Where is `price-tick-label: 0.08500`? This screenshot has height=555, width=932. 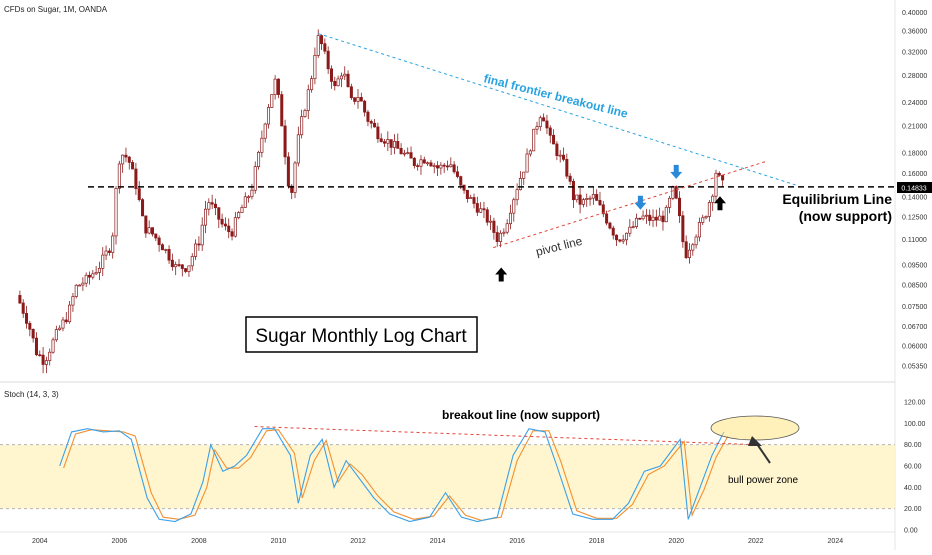 price-tick-label: 0.08500 is located at coordinates (914, 285).